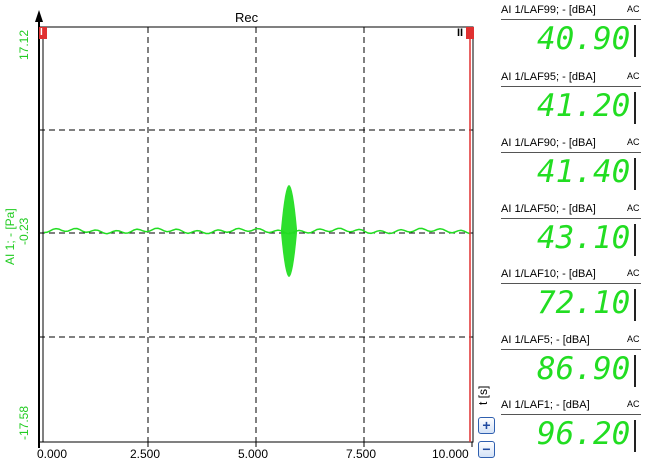 This screenshot has width=647, height=471. What do you see at coordinates (584, 434) in the screenshot?
I see `meter-value: 96.20` at bounding box center [584, 434].